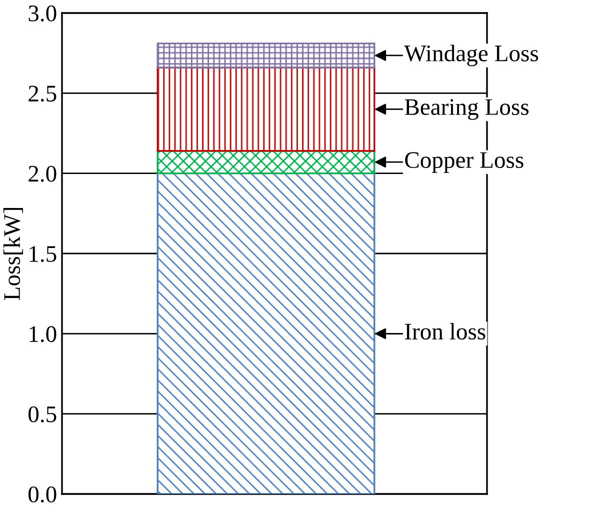 The height and width of the screenshot is (518, 598). Describe the element at coordinates (42, 174) in the screenshot. I see `y-tick-label: 2.0` at that location.